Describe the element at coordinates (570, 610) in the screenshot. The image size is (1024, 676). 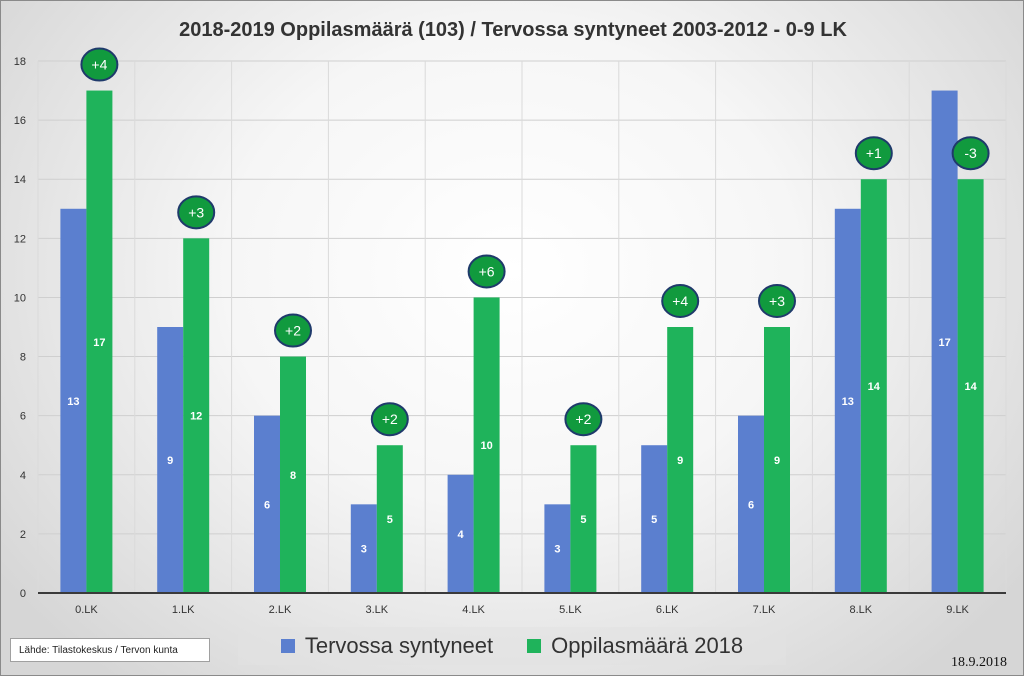
I see `x-tick-label: 5.LK` at that location.